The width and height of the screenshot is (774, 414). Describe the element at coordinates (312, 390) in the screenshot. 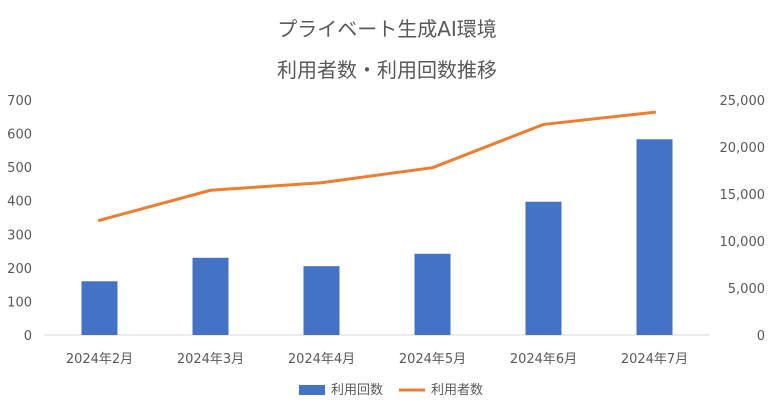

I see `legend-swatch-usage-count` at that location.